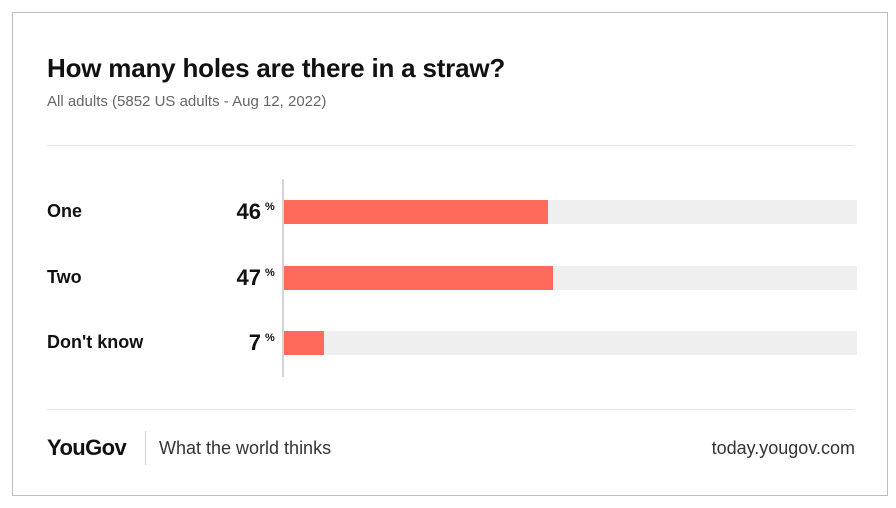 Image resolution: width=896 pixels, height=508 pixels. Describe the element at coordinates (254, 342) in the screenshot. I see `value-label-dont-know: 7` at that location.